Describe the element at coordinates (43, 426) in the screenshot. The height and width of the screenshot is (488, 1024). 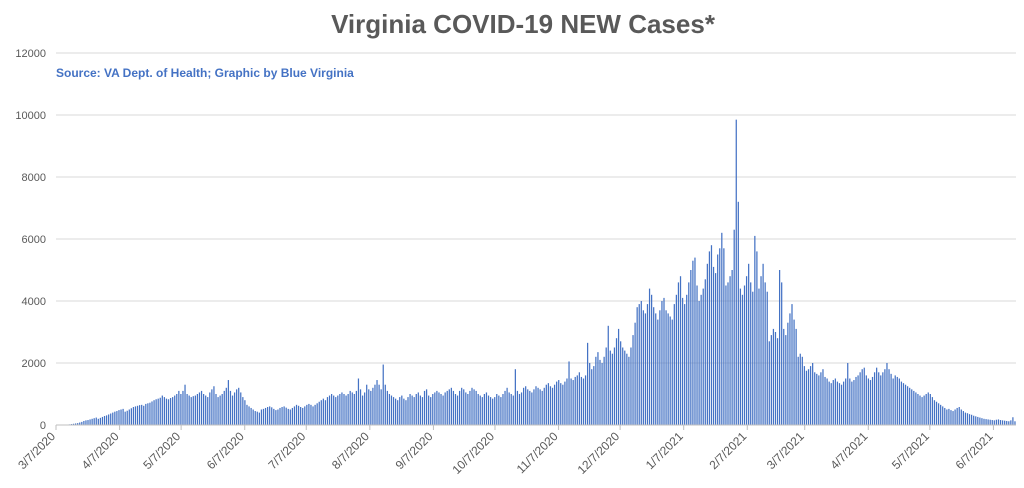
I see `y-tick-label: 0` at that location.